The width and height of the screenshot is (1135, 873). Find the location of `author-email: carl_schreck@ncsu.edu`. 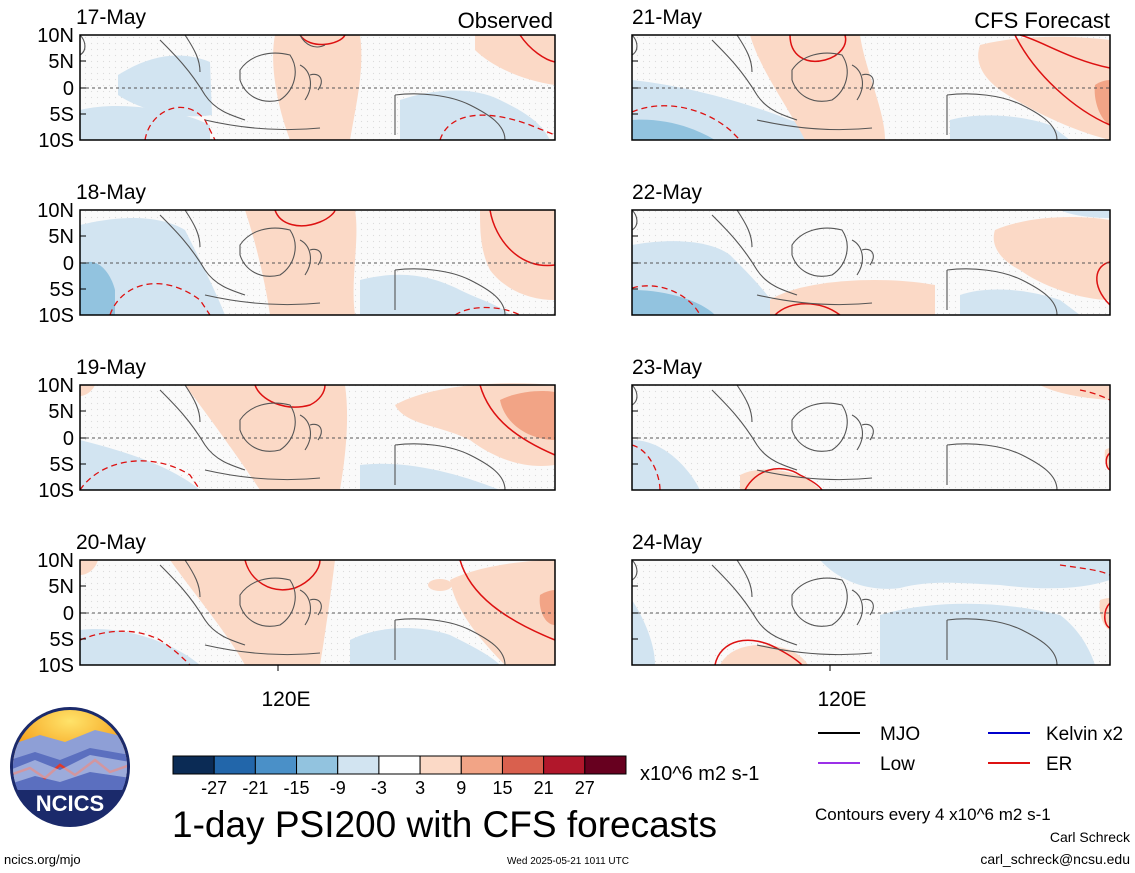

author-email: carl_schreck@ncsu.edu is located at coordinates (1055, 859).